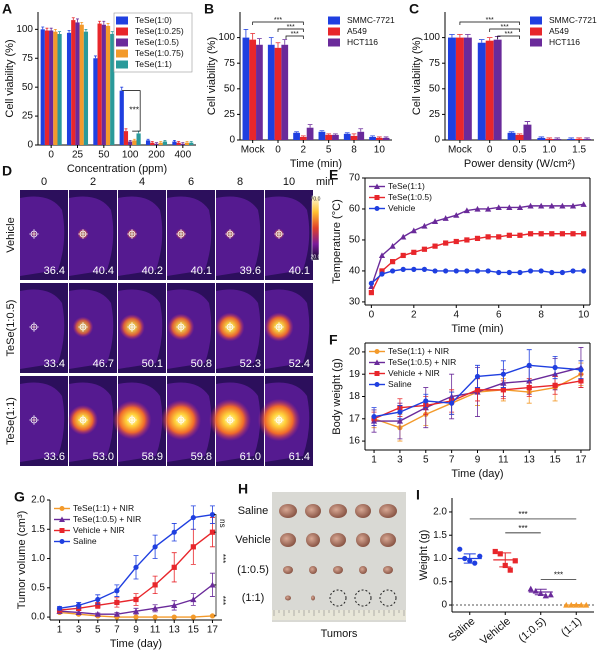 Image resolution: width=600 pixels, height=657 pixels. What do you see at coordinates (490, 20) in the screenshot?
I see `annotation: ***` at bounding box center [490, 20].